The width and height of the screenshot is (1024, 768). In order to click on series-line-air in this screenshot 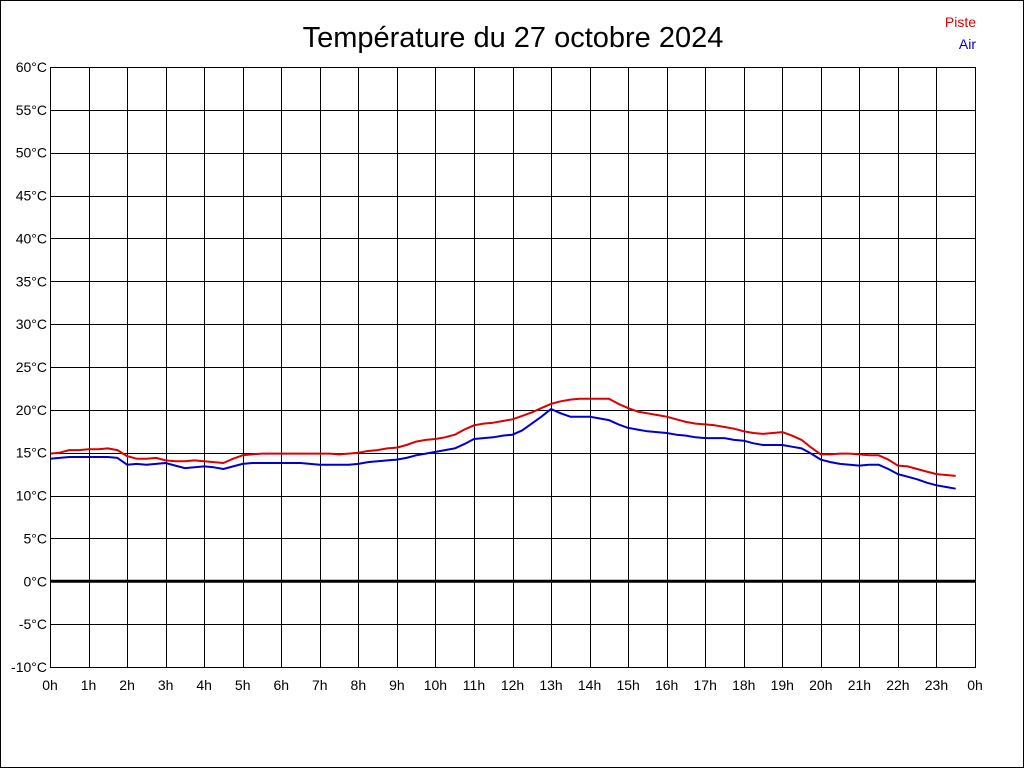, I will do `click(502, 449)`.